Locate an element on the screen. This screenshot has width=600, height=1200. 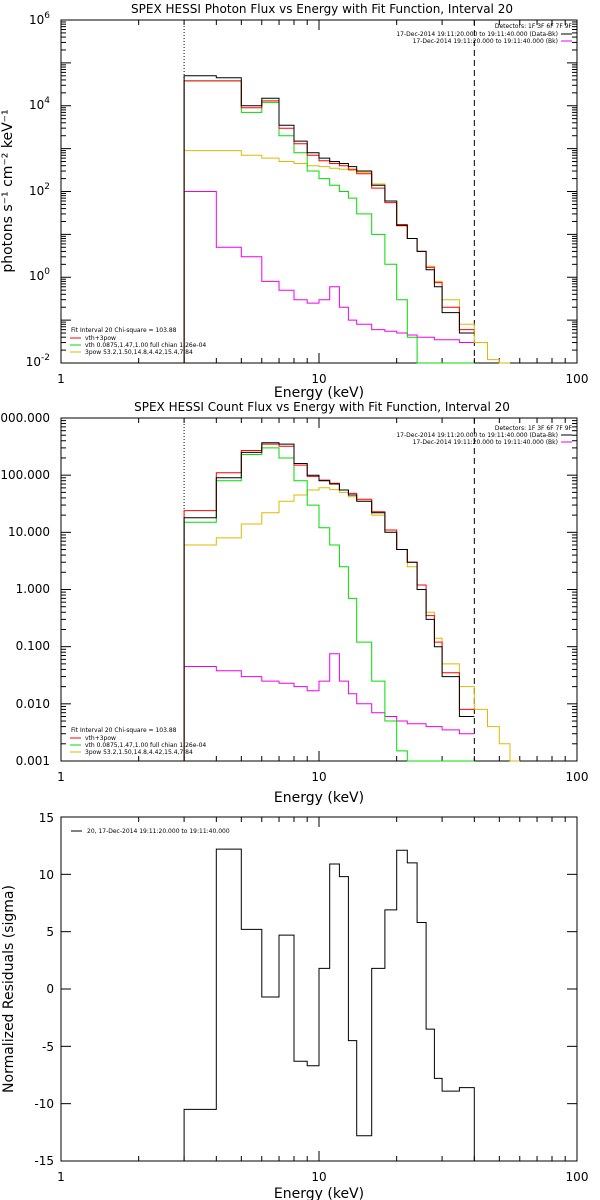
panel2-ytick-0: 0.001 is located at coordinates (33, 761).